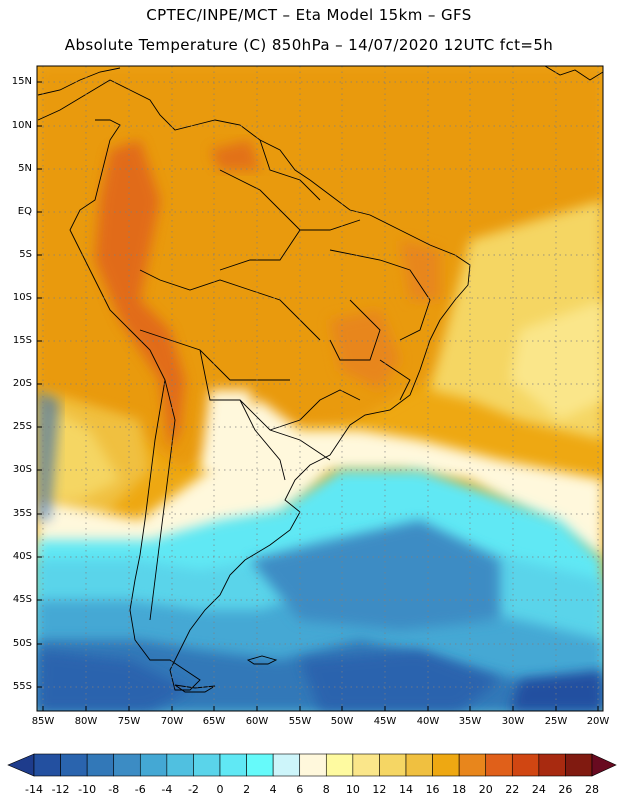 This screenshot has width=618, height=800. I want to click on lon-label: 40W, so click(428, 721).